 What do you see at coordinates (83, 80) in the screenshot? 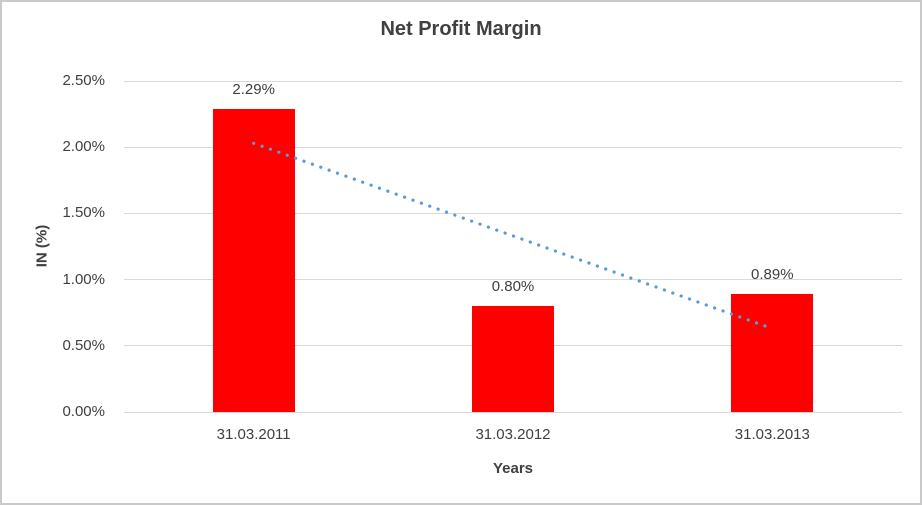
I see `y-tick-label: 2.50%` at bounding box center [83, 80].